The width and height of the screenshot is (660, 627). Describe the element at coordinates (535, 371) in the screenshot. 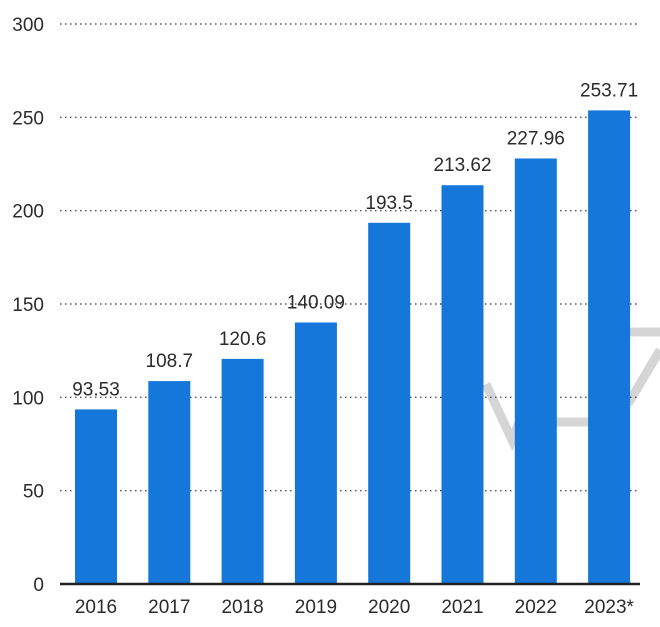

I see `bar-2022` at that location.